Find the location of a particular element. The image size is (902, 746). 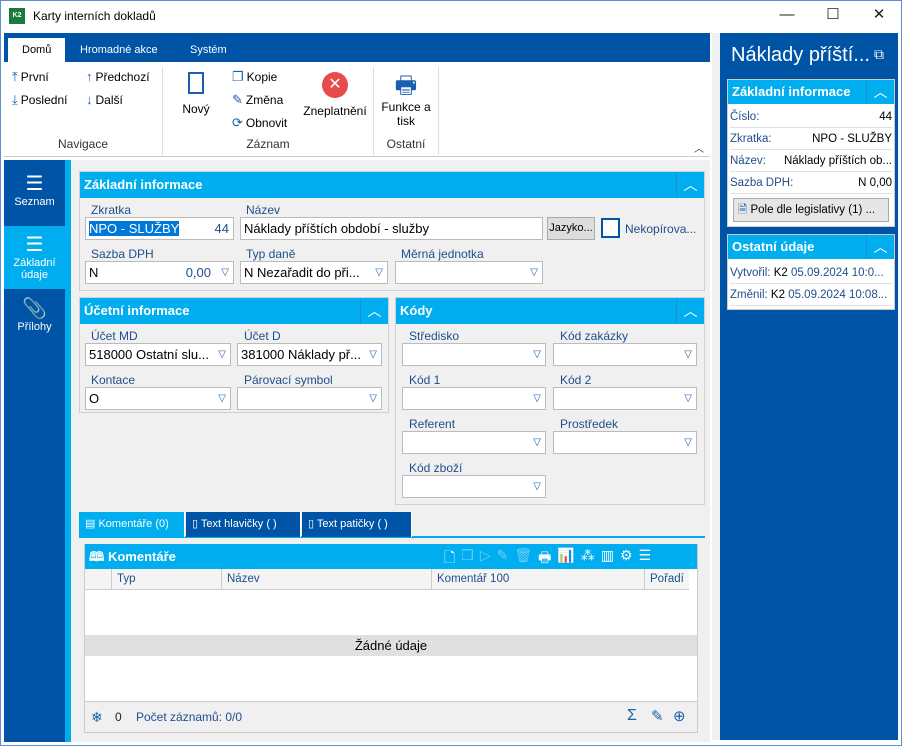

kontace-label: Kontace is located at coordinates (113, 380).